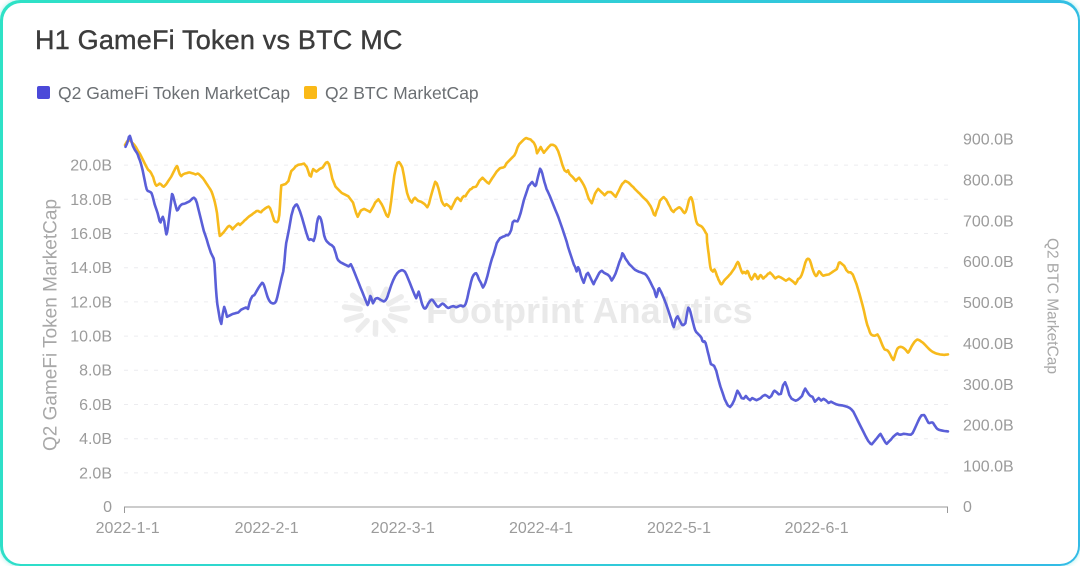  Describe the element at coordinates (1052, 306) in the screenshot. I see `svg-text: Q2 BTC MarketCap` at that location.